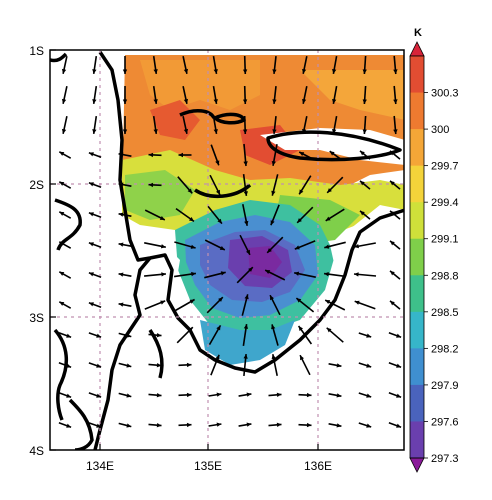 The height and width of the screenshot is (500, 492). Describe the element at coordinates (445, 349) in the screenshot. I see `colorbar-tick-label: 298.2` at that location.